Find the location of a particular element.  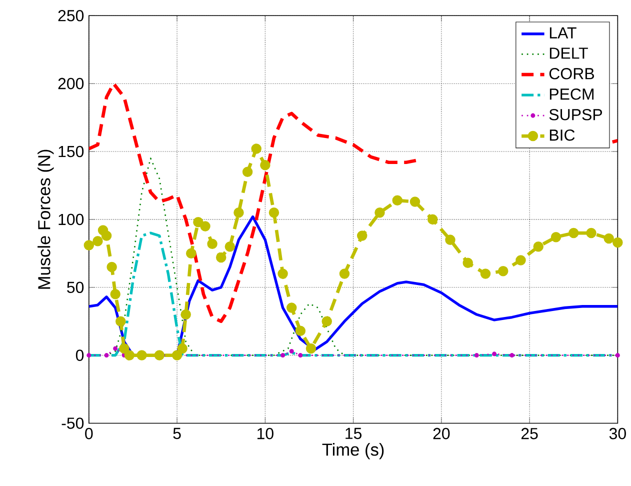

y-tick-label: 200 is located at coordinates (71, 84).